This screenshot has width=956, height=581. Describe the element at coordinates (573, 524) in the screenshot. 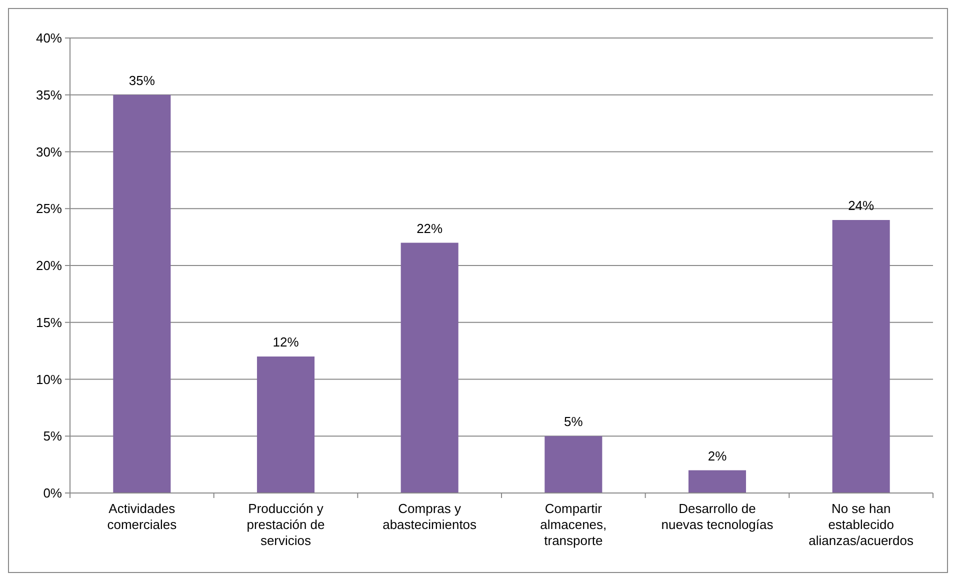

I see `x-tick-label: Compartir almacenes, transporte` at that location.